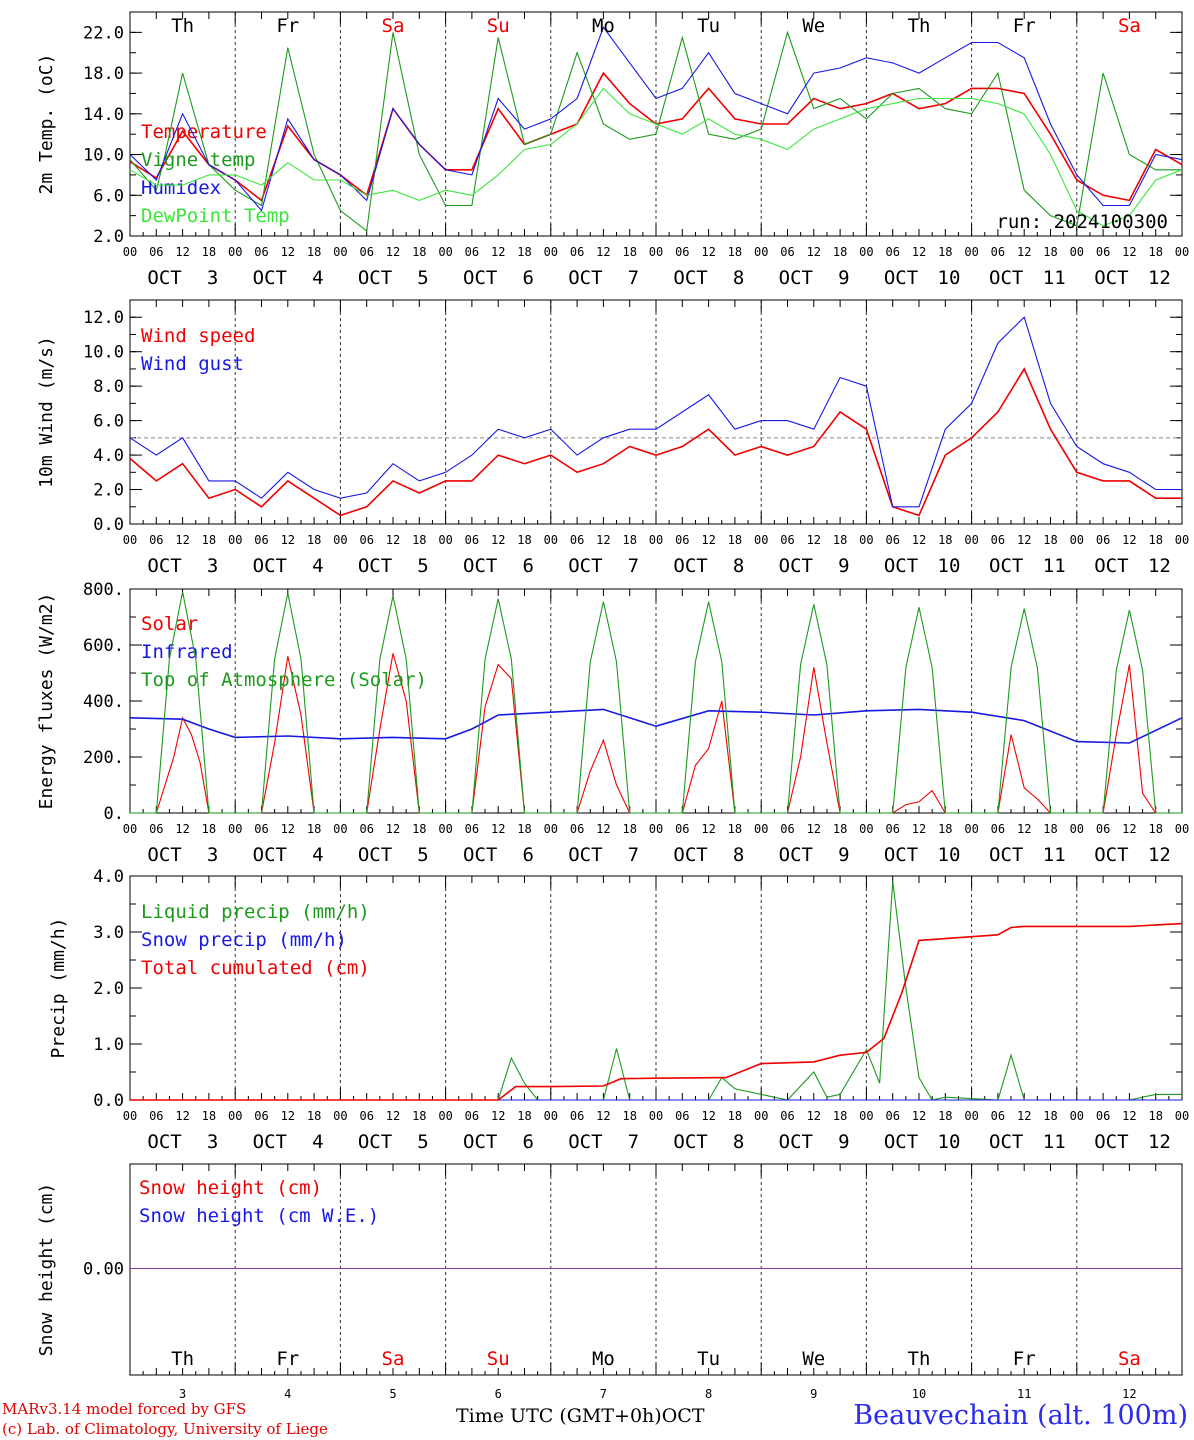 This screenshot has width=1194, height=1440. What do you see at coordinates (103, 1270) in the screenshot?
I see `y-tick-label: 0.00` at bounding box center [103, 1270].